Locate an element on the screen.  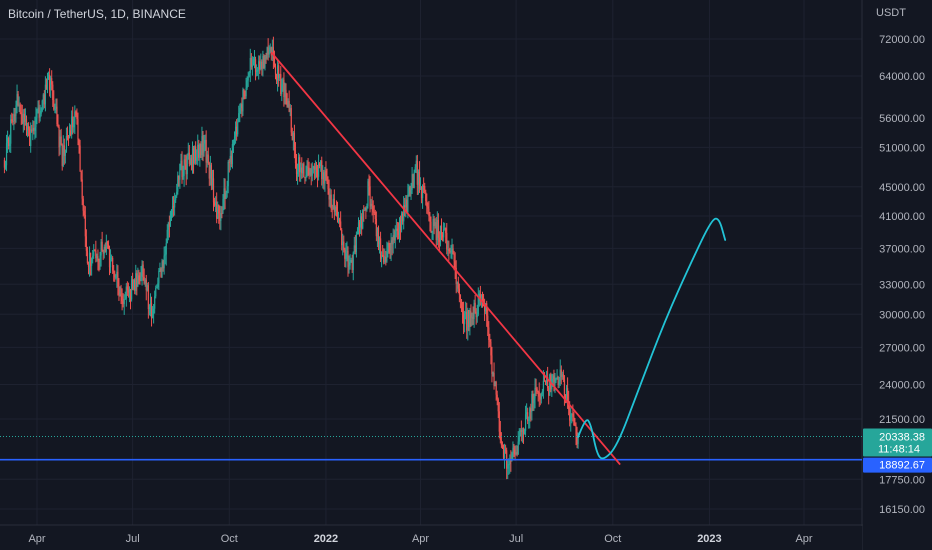
time-tick-label: Jul is located at coordinates (516, 539).